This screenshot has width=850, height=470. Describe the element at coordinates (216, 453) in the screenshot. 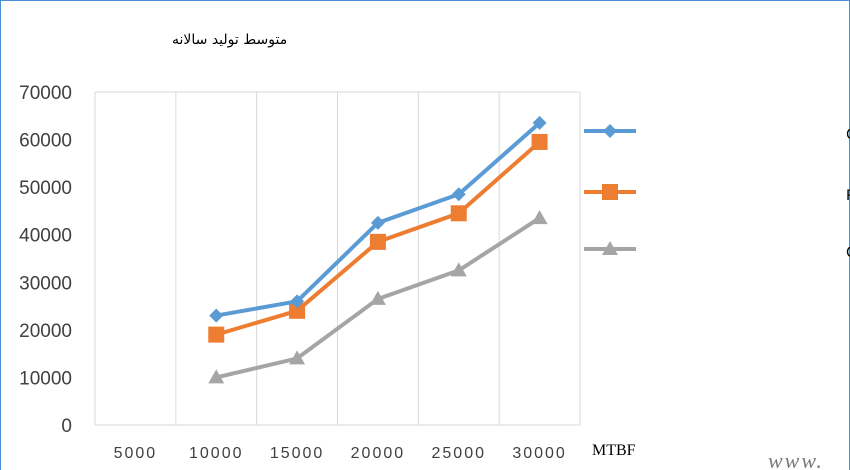

I see `x-tick-label: 10000` at that location.